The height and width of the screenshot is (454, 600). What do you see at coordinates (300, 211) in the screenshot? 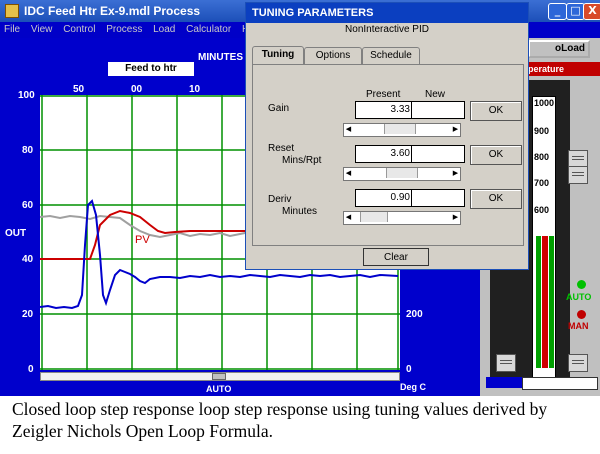
I see `deriv-units: Minutes` at bounding box center [300, 211].